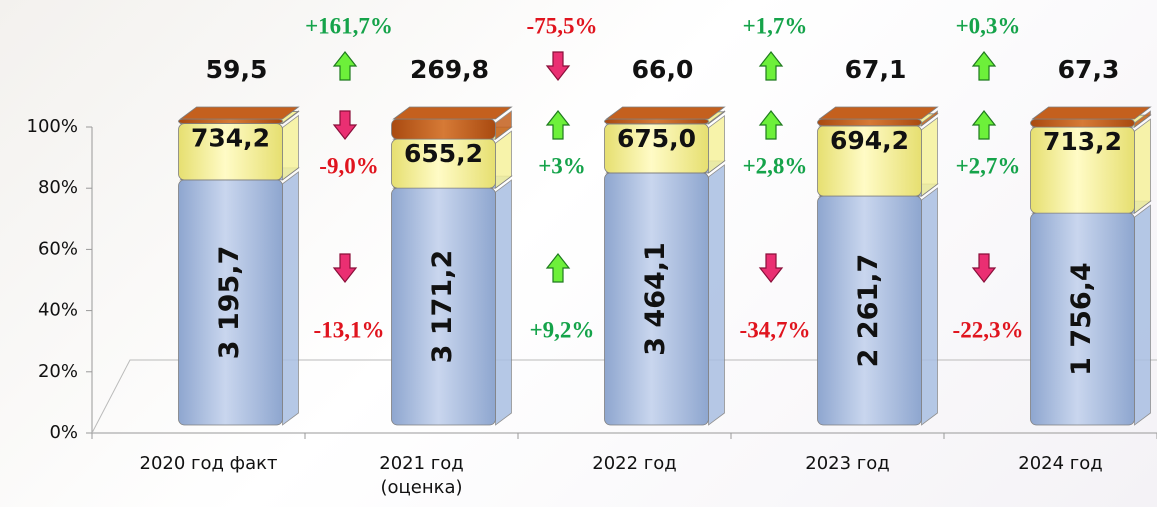 This screenshot has width=1157, height=507. I want to click on value-label: 3 195,7, so click(229, 303).